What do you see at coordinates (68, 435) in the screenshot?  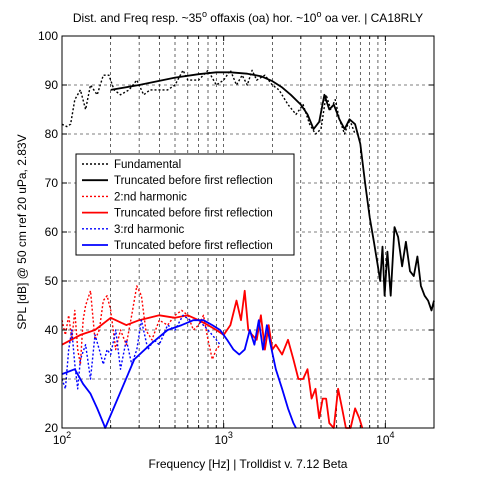 I see `x-tick-label-exp: 2` at bounding box center [68, 435].